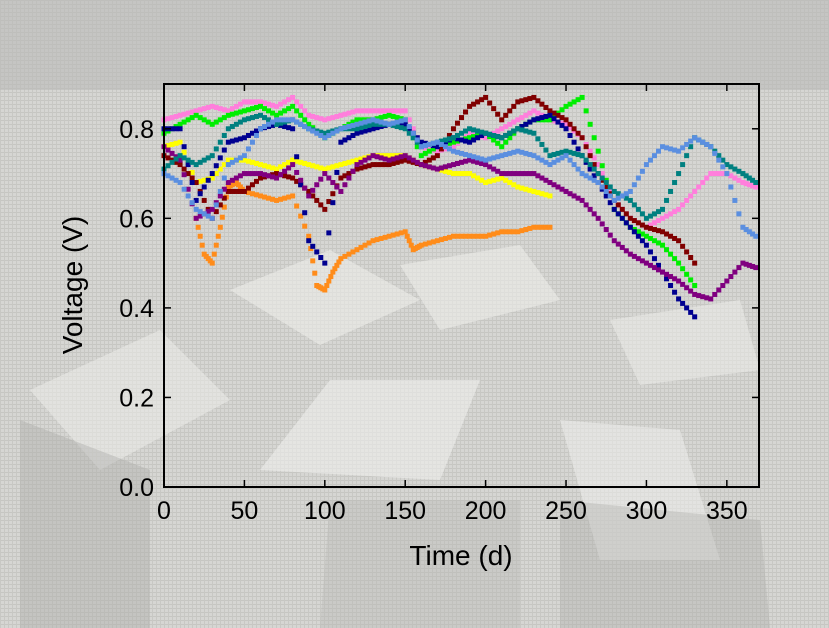 The image size is (829, 628). Describe the element at coordinates (486, 511) in the screenshot. I see `x-tick-label: 200` at that location.